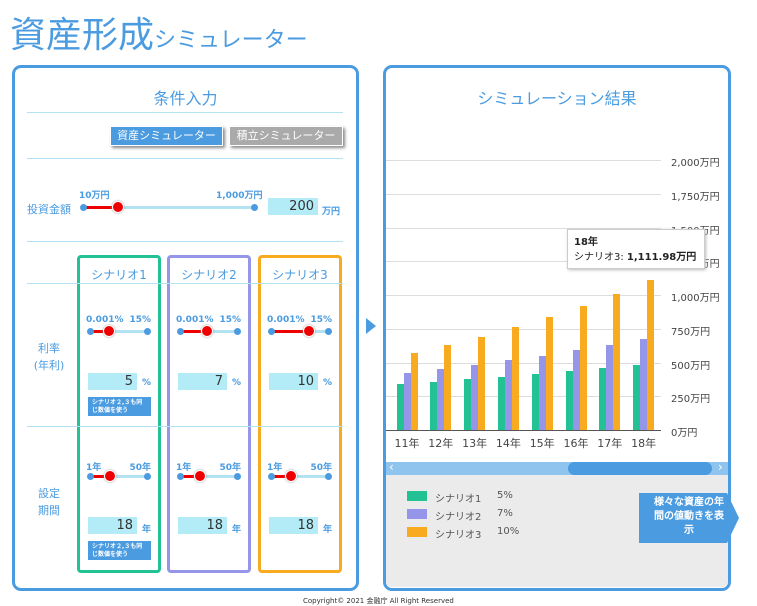  Describe the element at coordinates (100, 476) in the screenshot. I see `period-slider-fill` at that location.